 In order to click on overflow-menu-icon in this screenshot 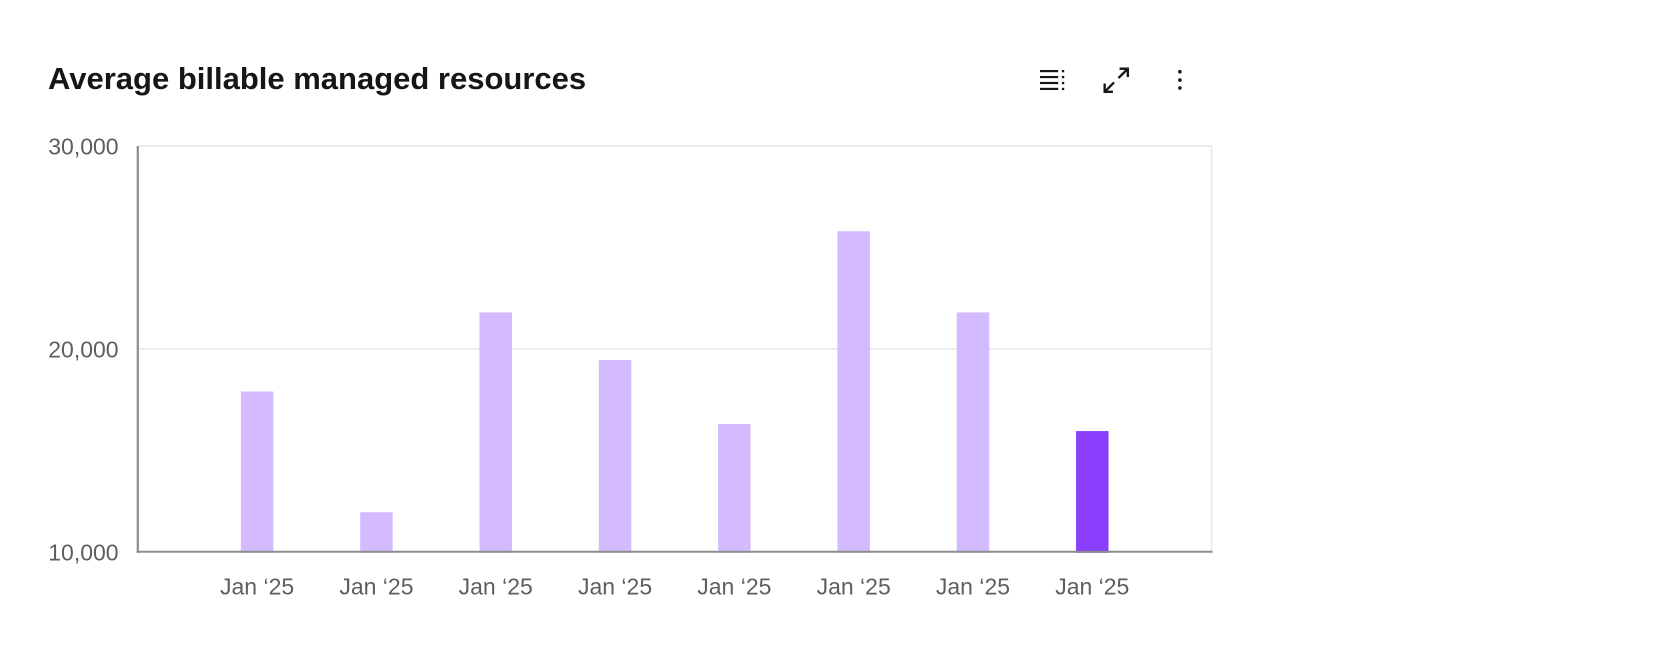, I will do `click(1180, 79)`.